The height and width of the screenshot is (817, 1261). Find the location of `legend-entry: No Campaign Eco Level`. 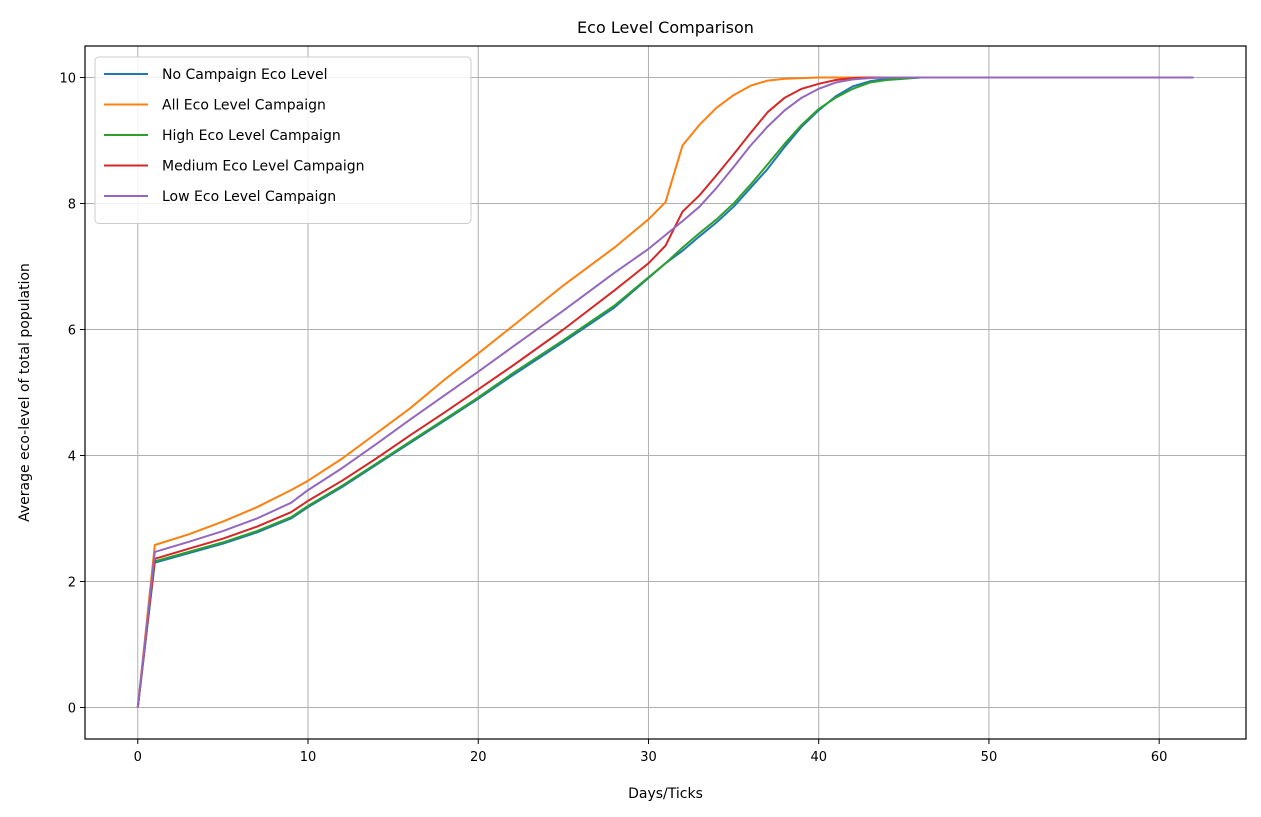

legend-entry: No Campaign Eco Level is located at coordinates (245, 75).